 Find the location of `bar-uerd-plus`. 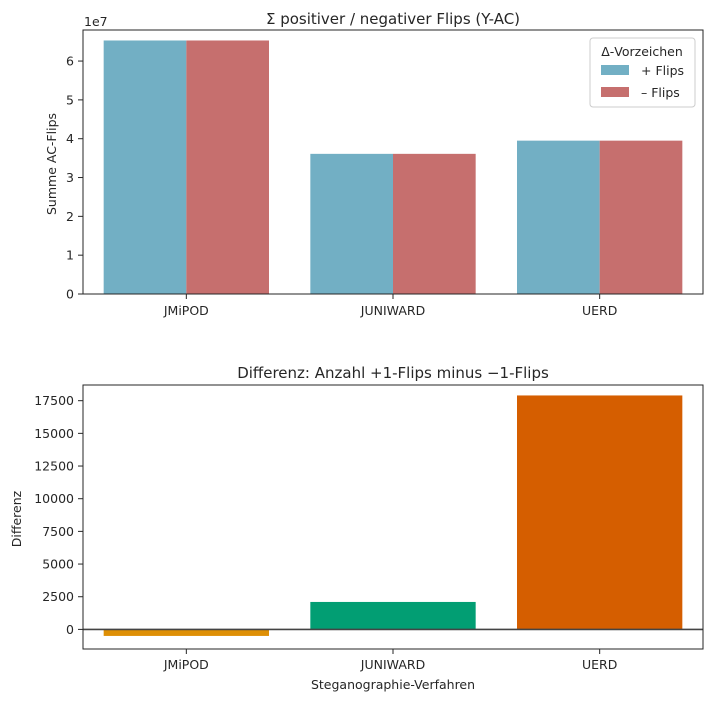

bar-uerd-plus is located at coordinates (558, 217).